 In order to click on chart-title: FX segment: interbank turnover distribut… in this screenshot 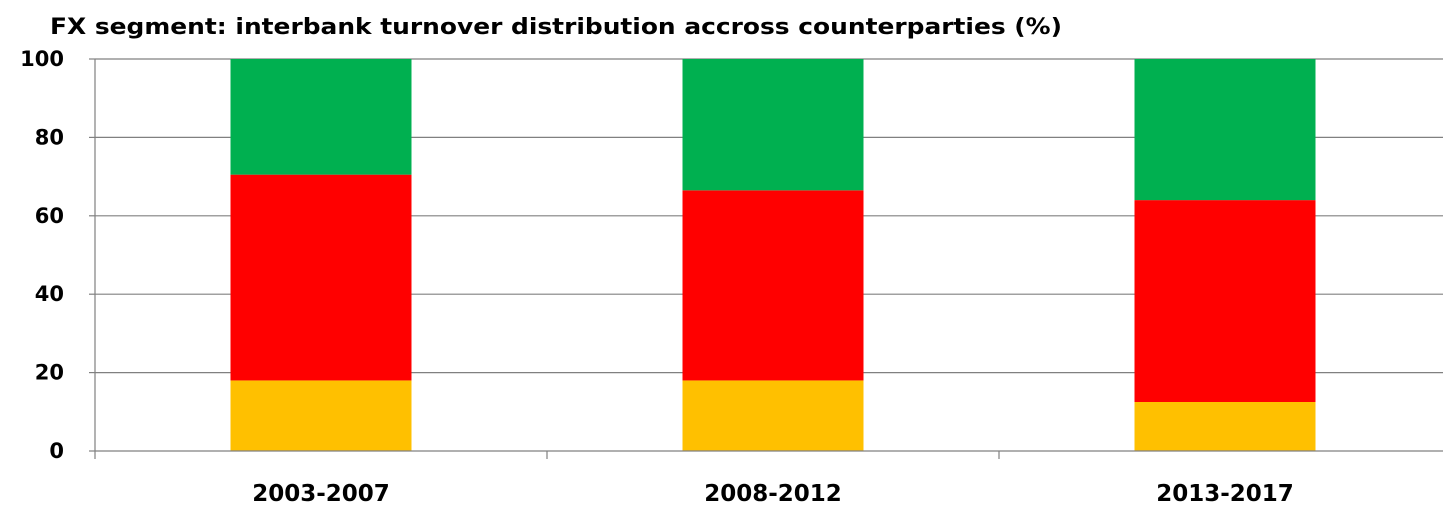, I will do `click(556, 27)`.